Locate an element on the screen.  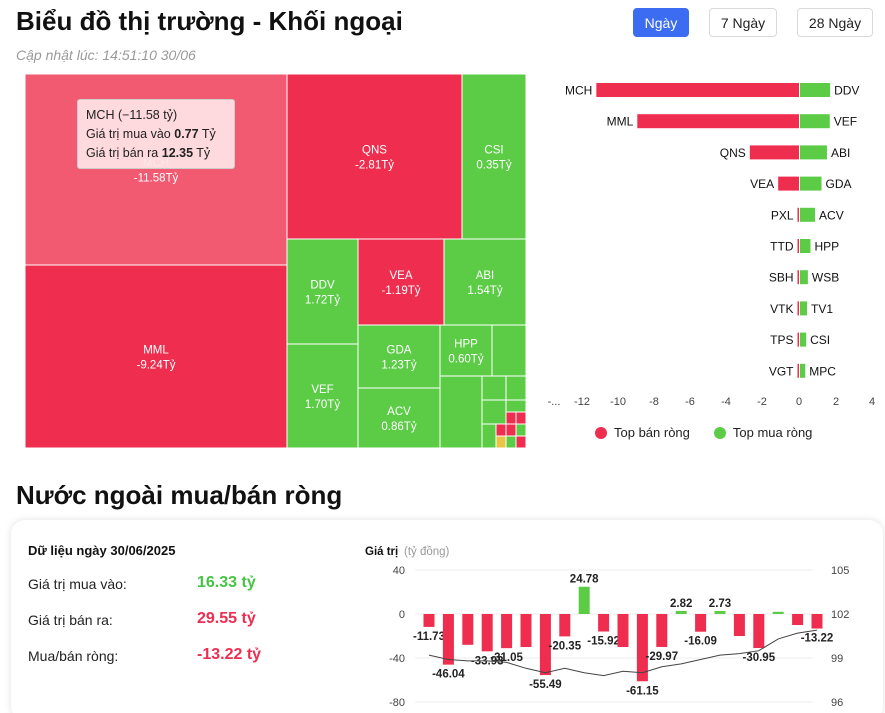
treemap-tile-ddv is located at coordinates (322, 291).